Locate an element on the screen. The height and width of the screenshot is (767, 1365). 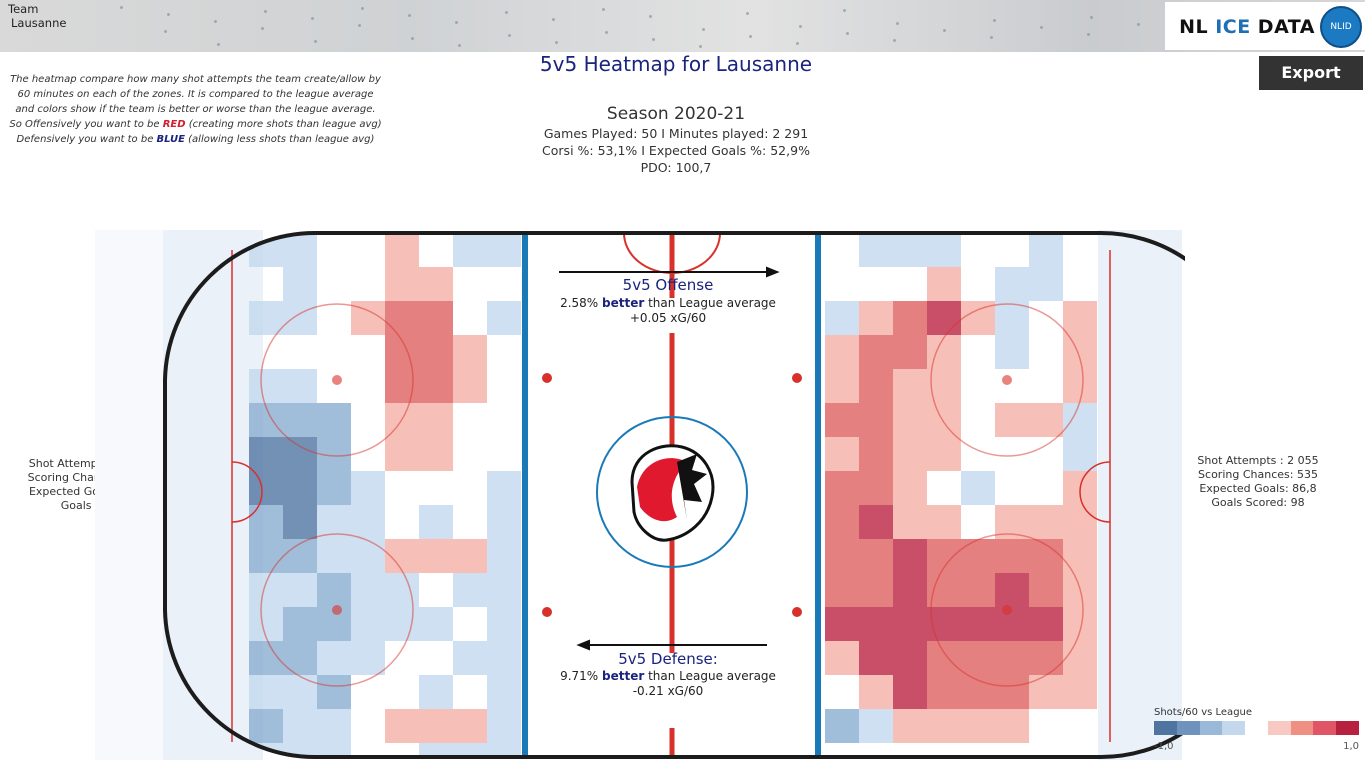
legend-title: Shots/60 vs League is located at coordinates (1203, 712).